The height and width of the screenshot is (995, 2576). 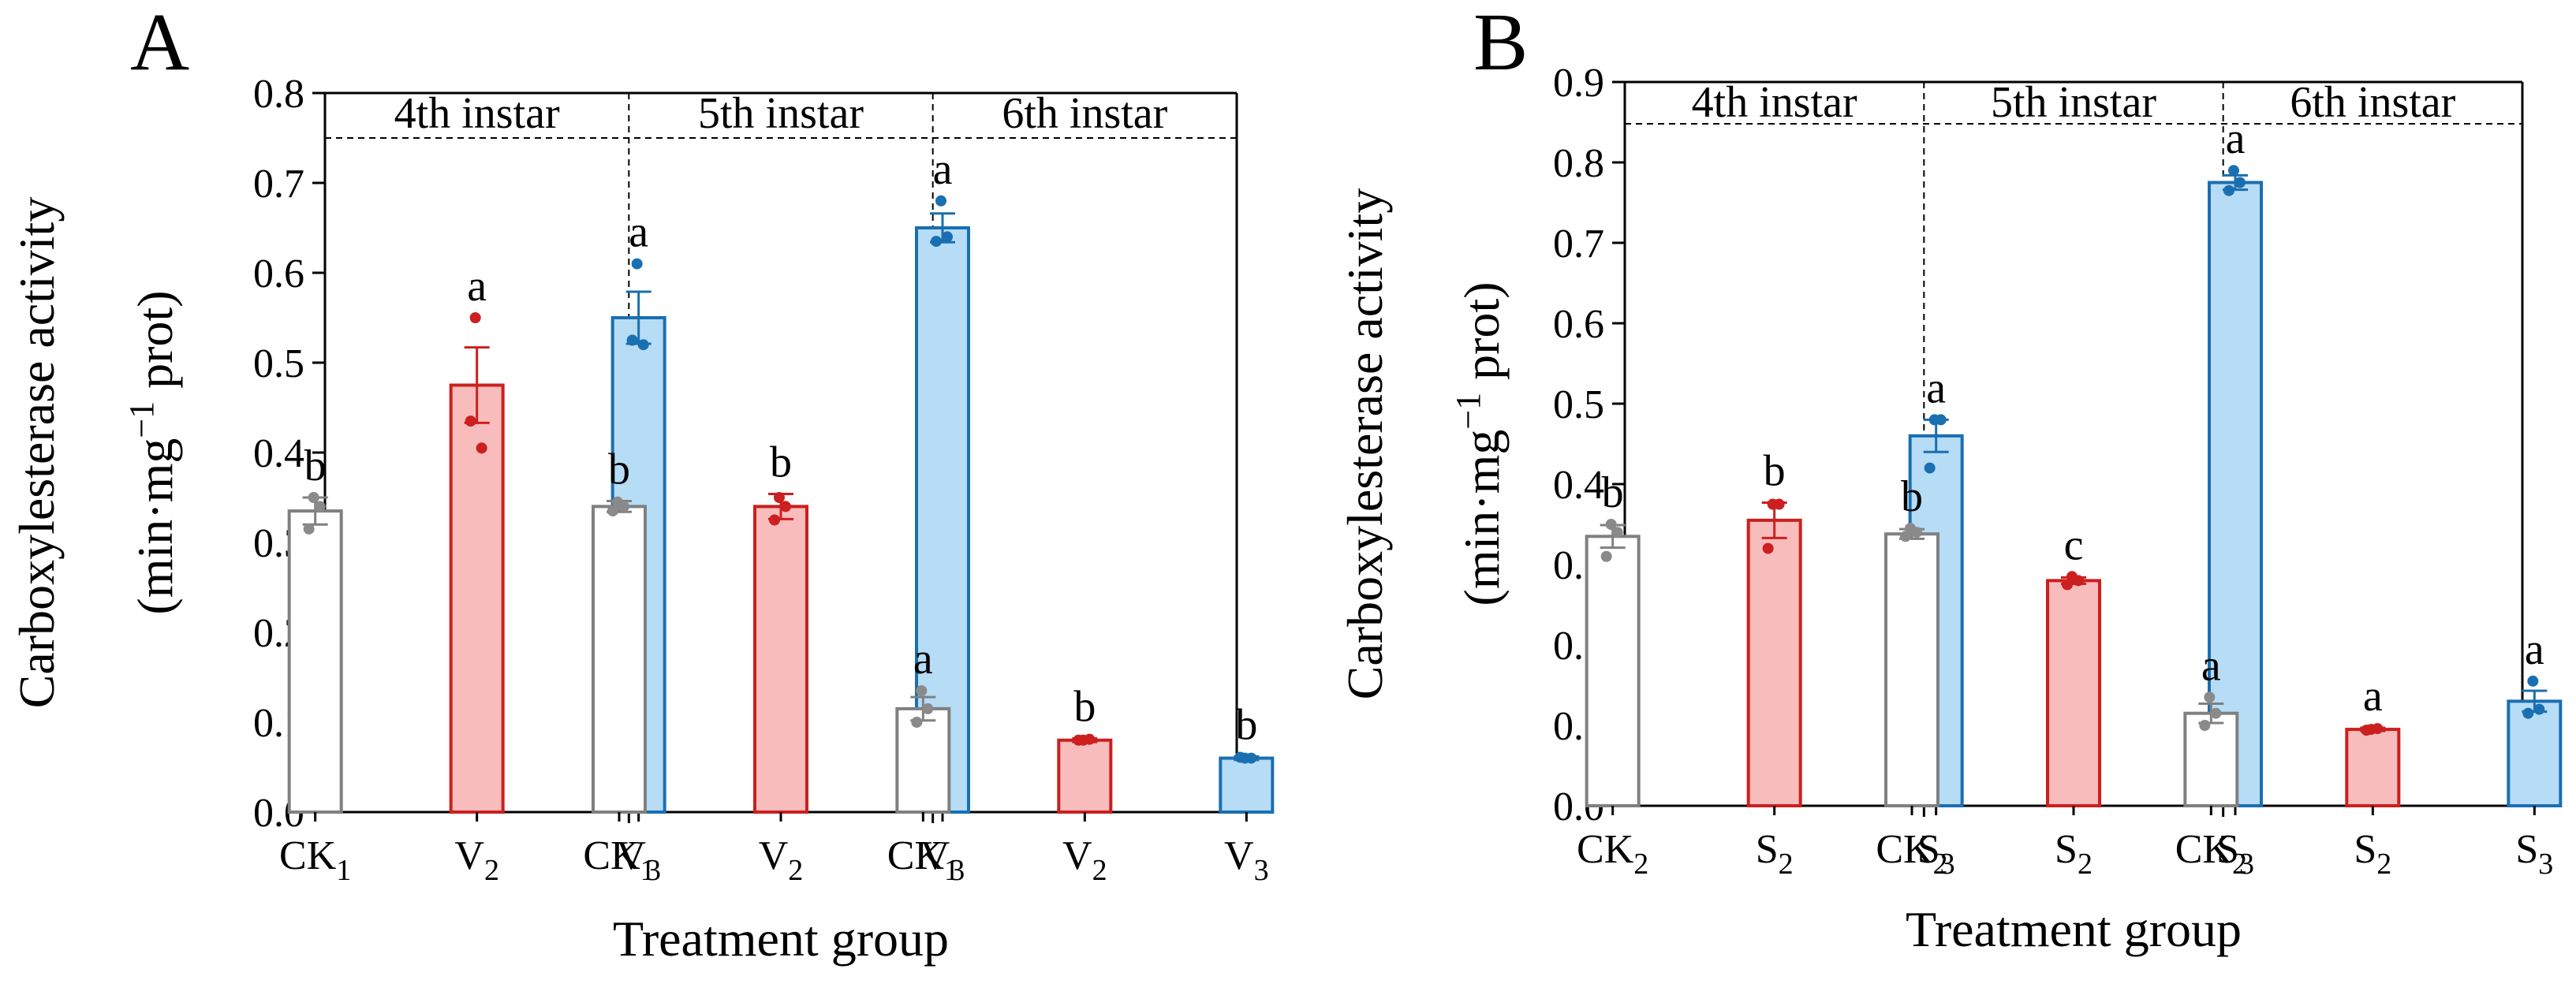 What do you see at coordinates (2074, 929) in the screenshot?
I see `x-axis-title: Treatment group` at bounding box center [2074, 929].